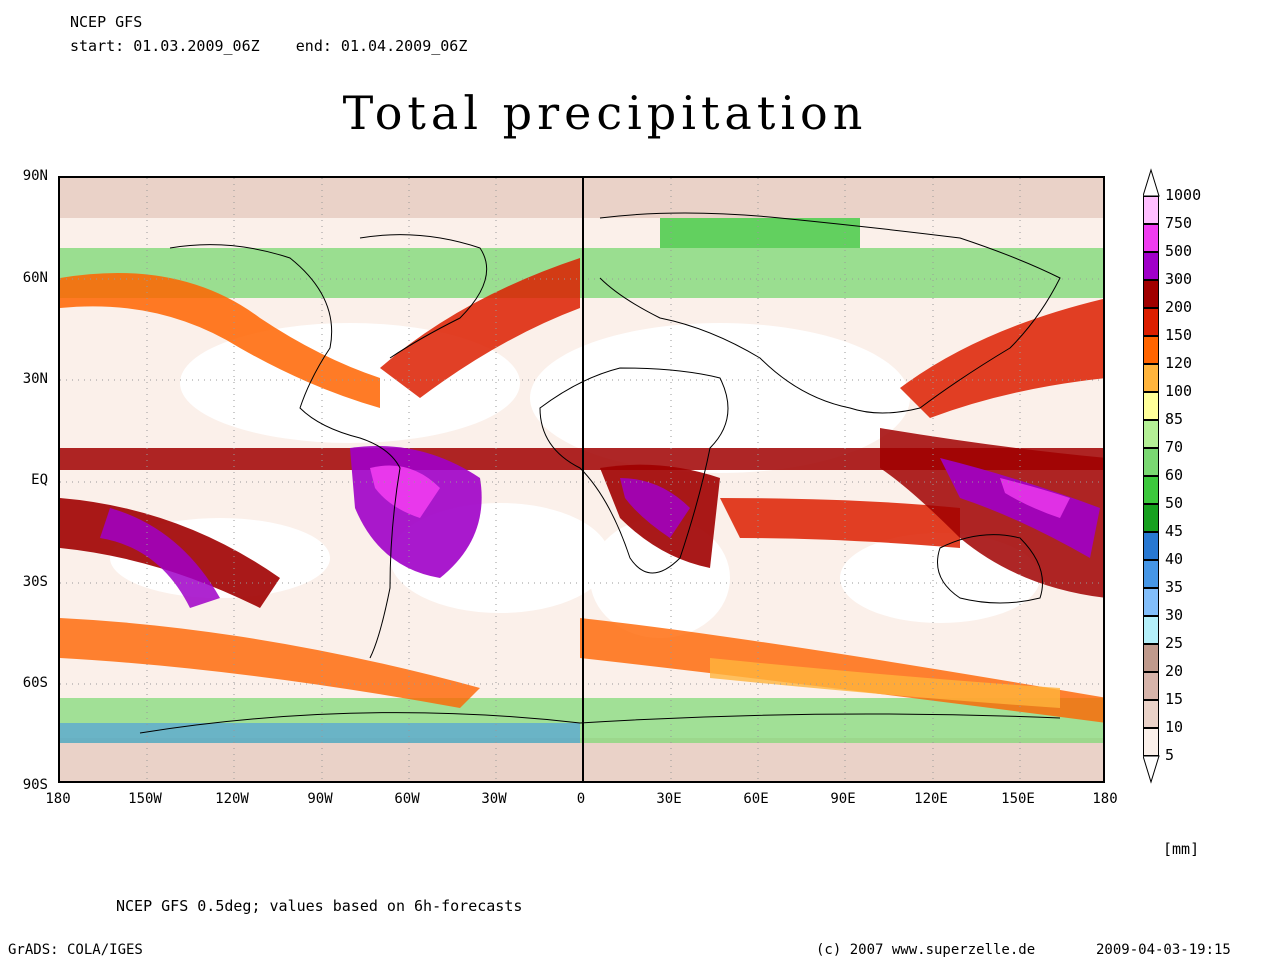 This screenshot has height=960, width=1280. What do you see at coordinates (1174, 475) in the screenshot?
I see `legend-level: 60` at bounding box center [1174, 475].